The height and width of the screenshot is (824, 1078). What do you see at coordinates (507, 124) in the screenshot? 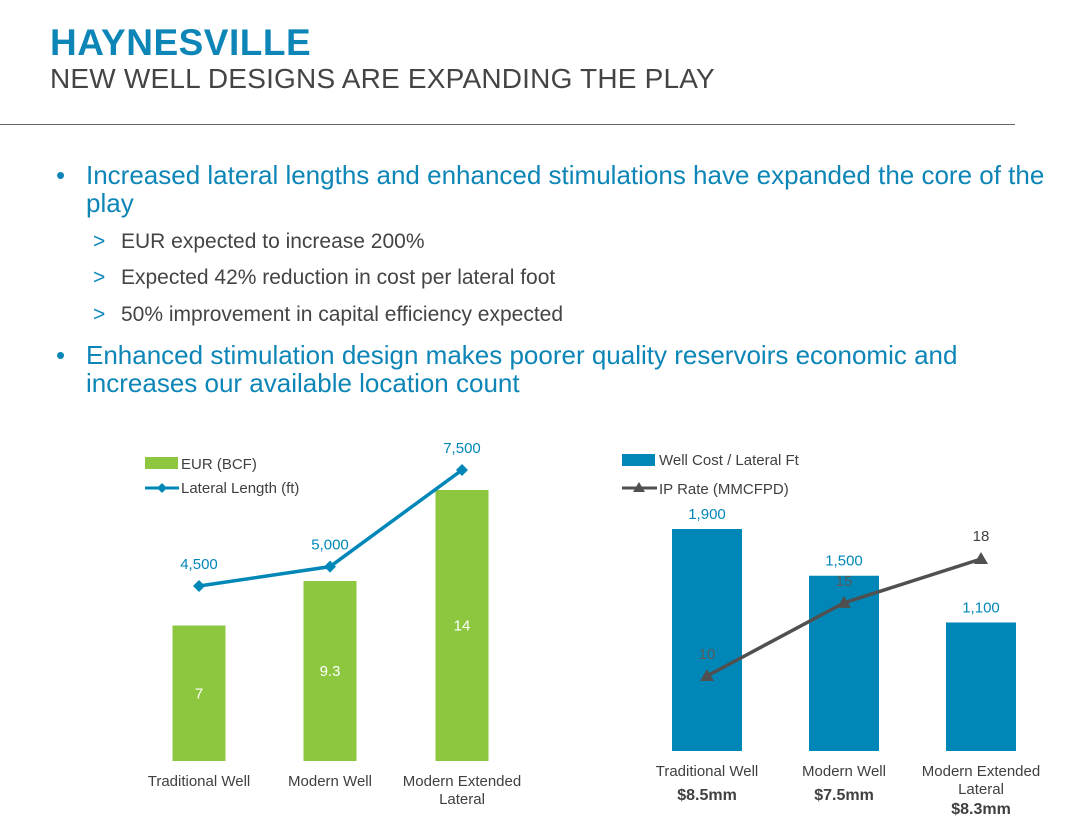
I see `title-divider` at bounding box center [507, 124].